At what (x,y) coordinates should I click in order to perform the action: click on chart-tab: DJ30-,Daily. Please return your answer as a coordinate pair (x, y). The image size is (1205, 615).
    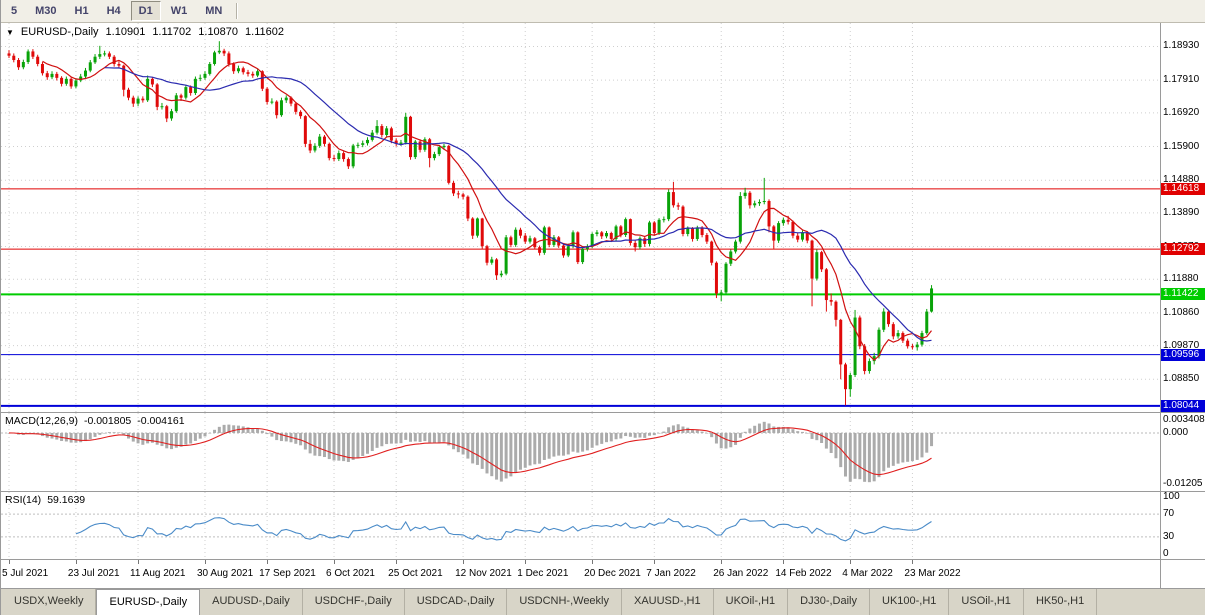
    Looking at the image, I should click on (829, 602).